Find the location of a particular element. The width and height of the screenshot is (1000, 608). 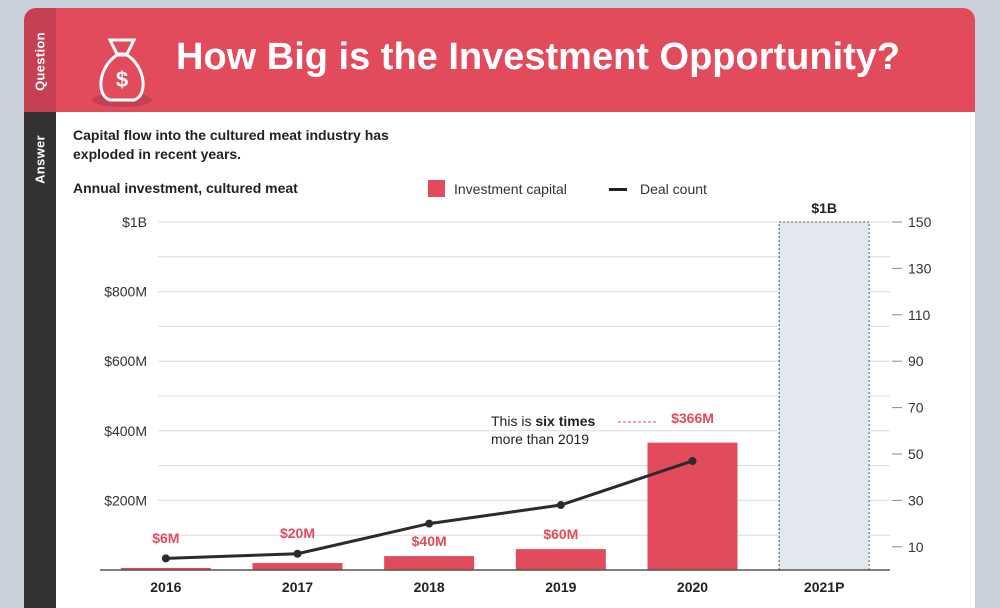

right-tick-label: 30 is located at coordinates (916, 500).